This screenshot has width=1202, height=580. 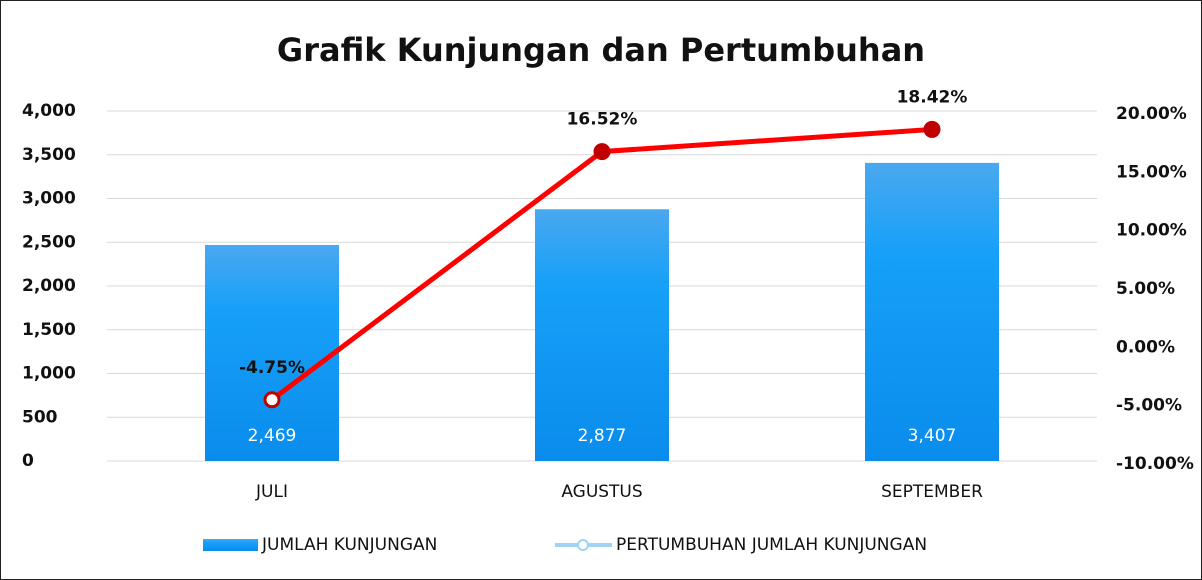 What do you see at coordinates (49, 155) in the screenshot?
I see `y-tick-label: 3,500` at bounding box center [49, 155].